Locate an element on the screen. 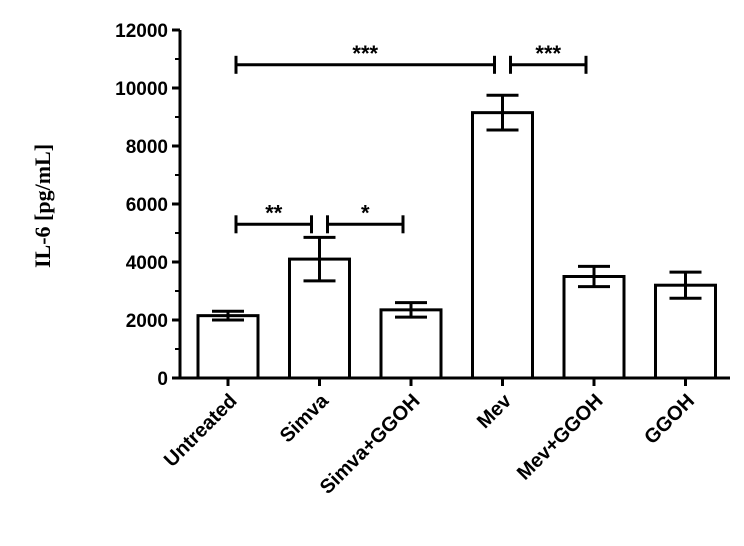 This screenshot has height=546, width=744. x-category-label: Simva is located at coordinates (305, 418).